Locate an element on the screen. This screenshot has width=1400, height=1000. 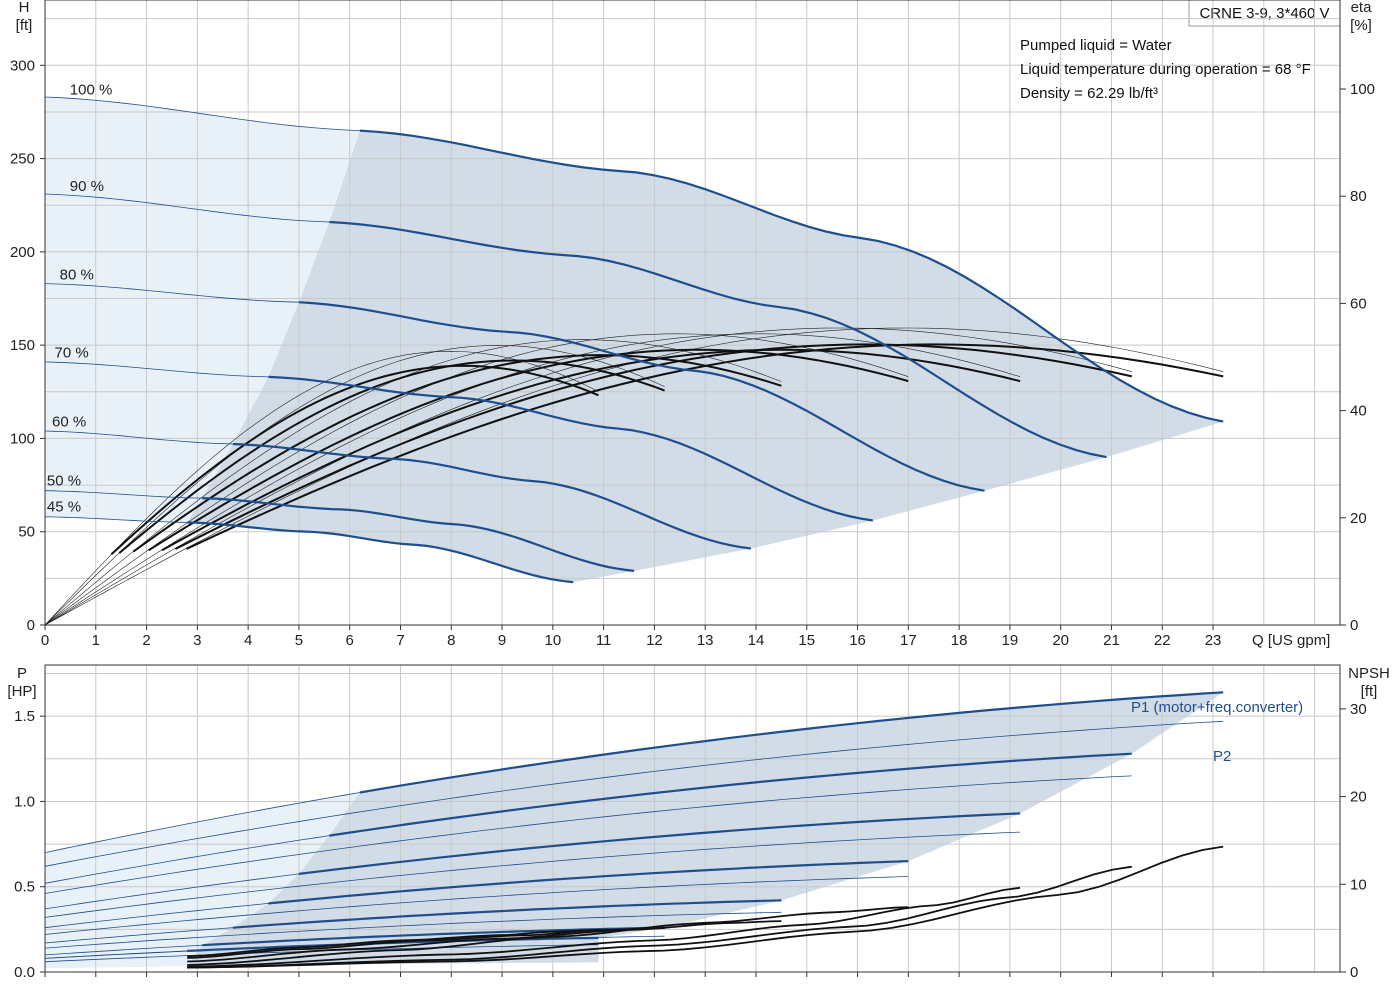
x-axis-label-q: Q [US gpm] is located at coordinates (1291, 640).